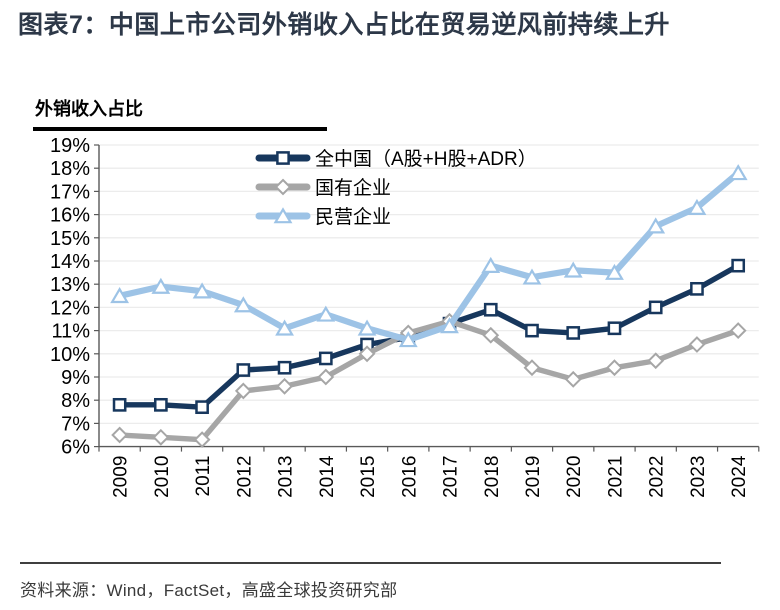 The image size is (780, 610). Describe the element at coordinates (283, 186) in the screenshot. I see `legend-diamond-marker-icon` at that location.